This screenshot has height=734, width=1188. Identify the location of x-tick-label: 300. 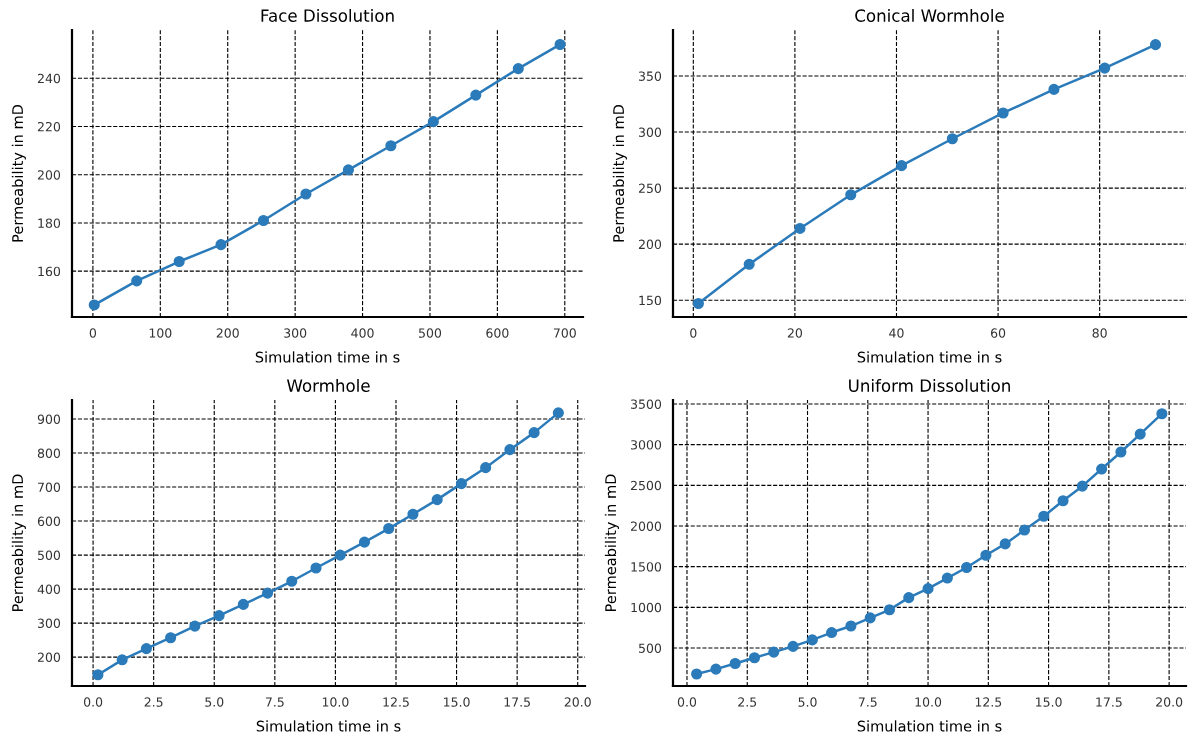
(295, 333).